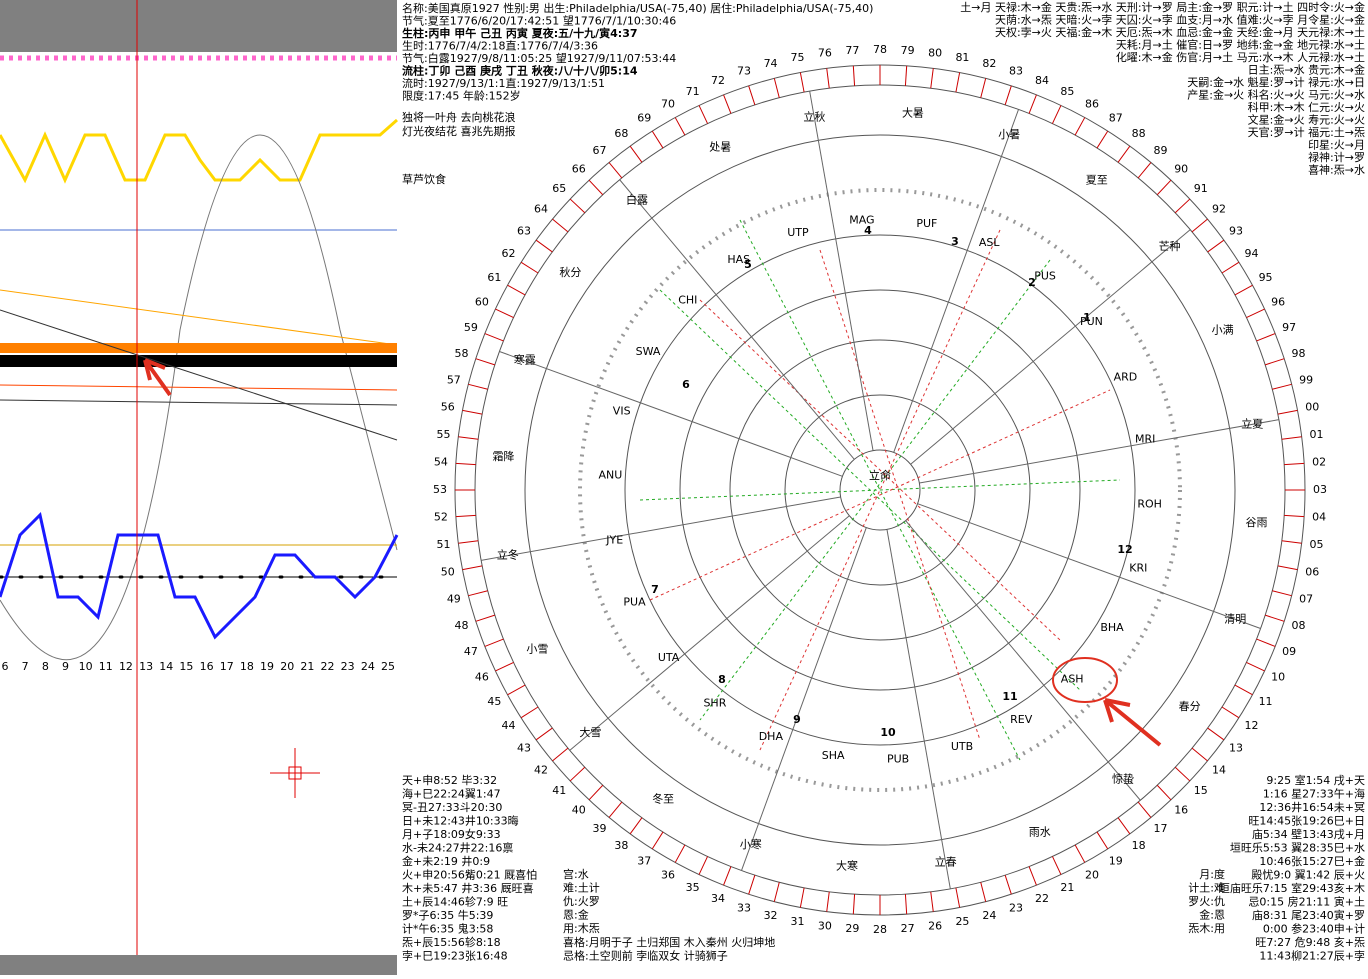 The width and height of the screenshot is (1368, 979). I want to click on rim-label: 81, so click(962, 57).